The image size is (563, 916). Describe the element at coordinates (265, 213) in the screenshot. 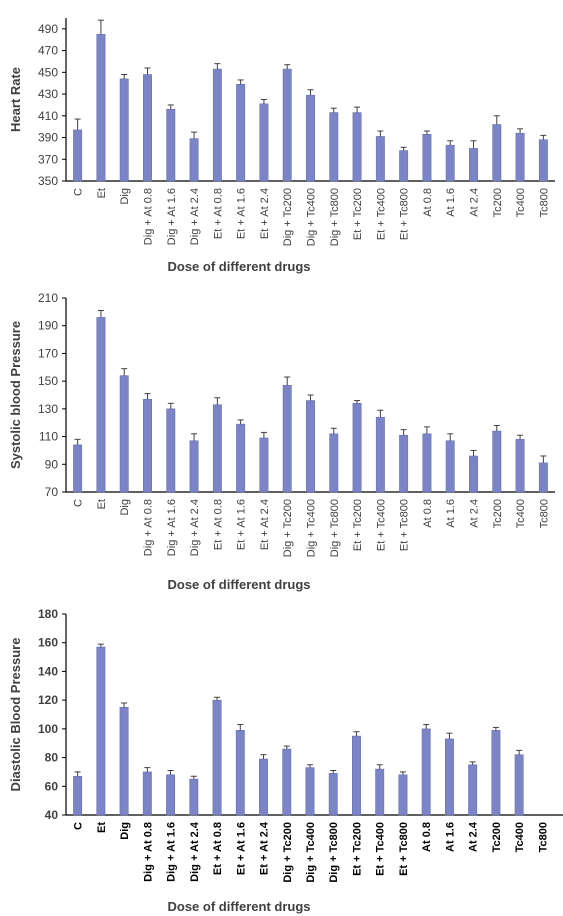

I see `x-tick-label: Et + At 2.4` at that location.